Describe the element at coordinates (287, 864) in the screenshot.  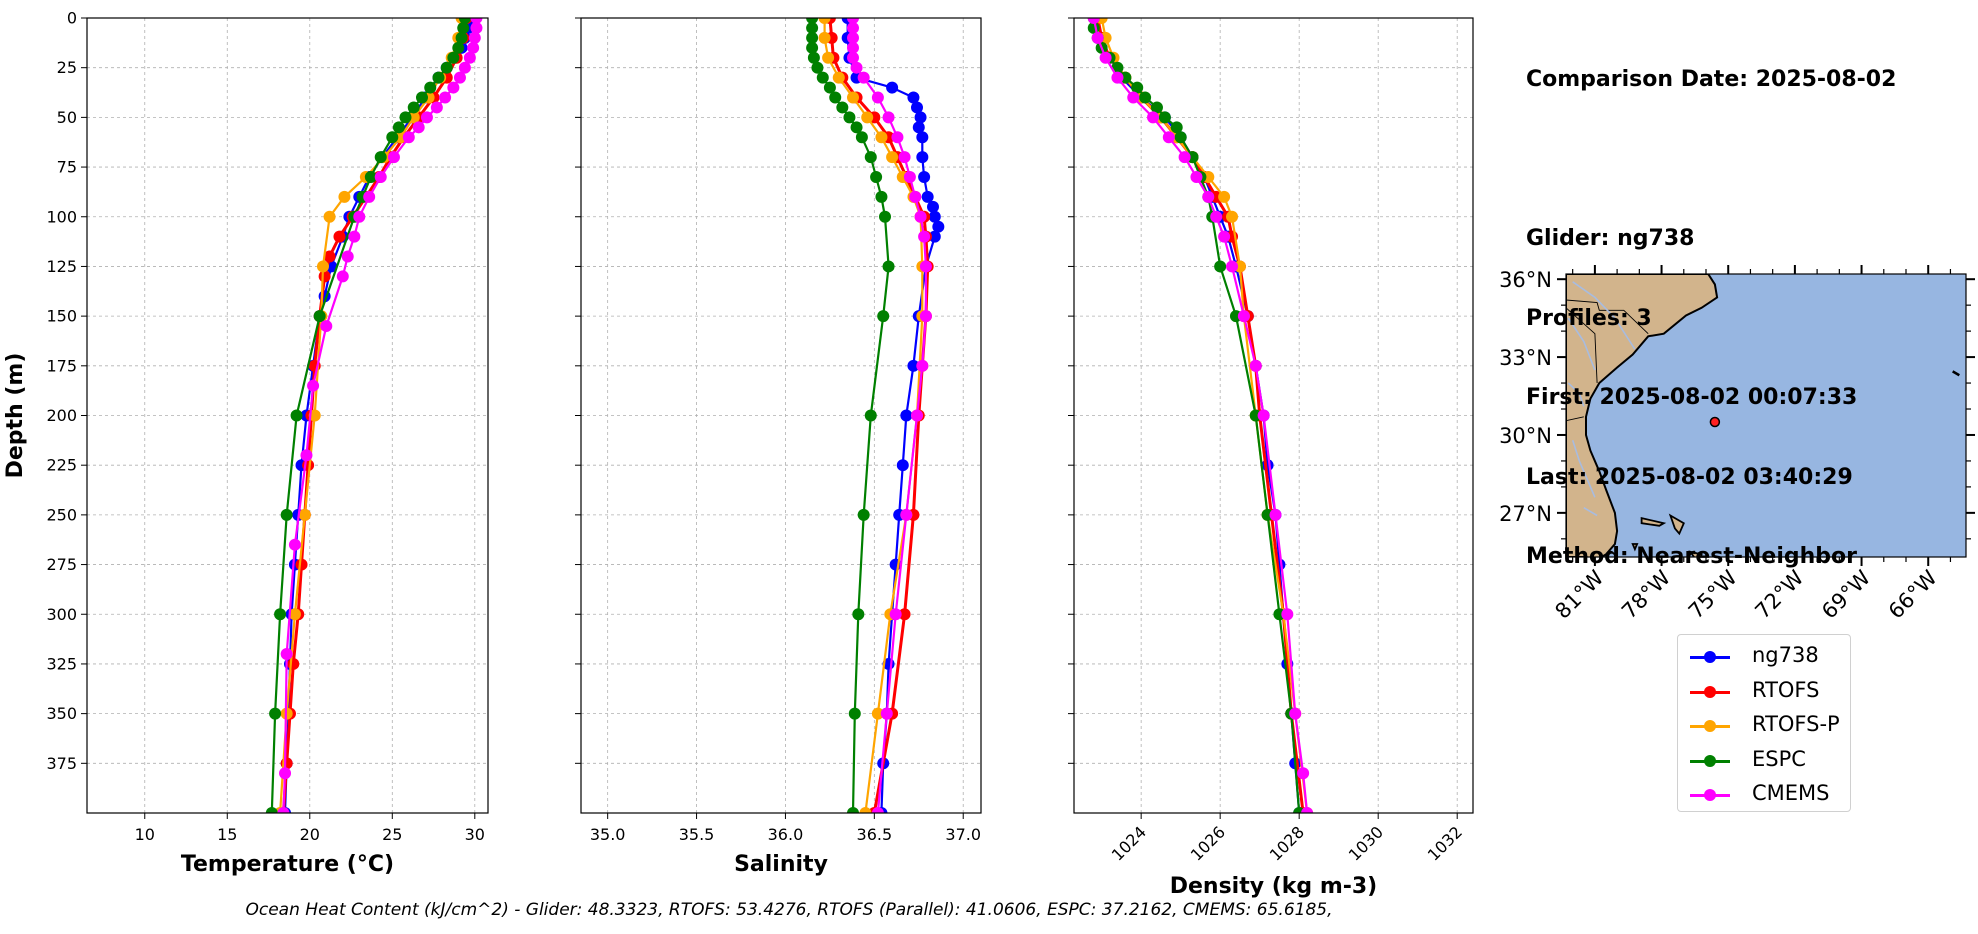
I see `x-axis-label: Temperature (°C)` at that location.